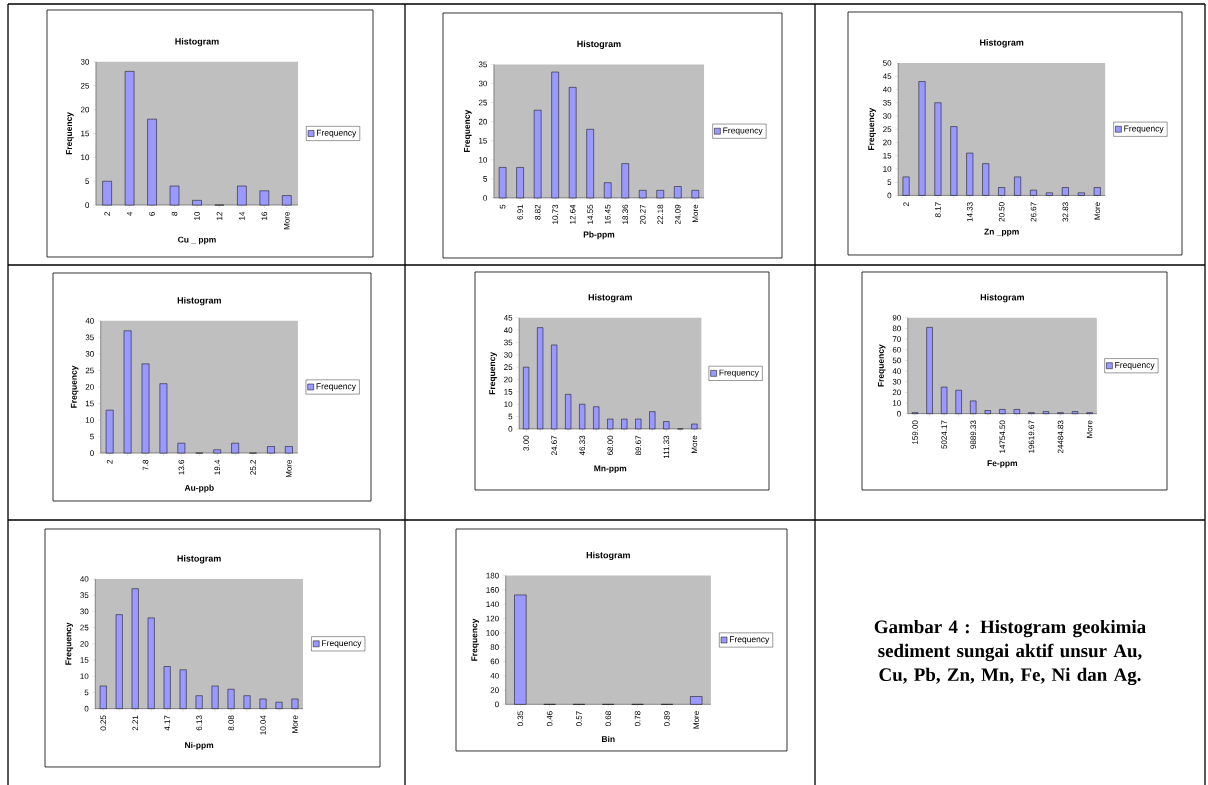 This screenshot has height=785, width=1208. Describe the element at coordinates (1001, 232) in the screenshot. I see `x-axis-title: Zn _ppm` at that location.